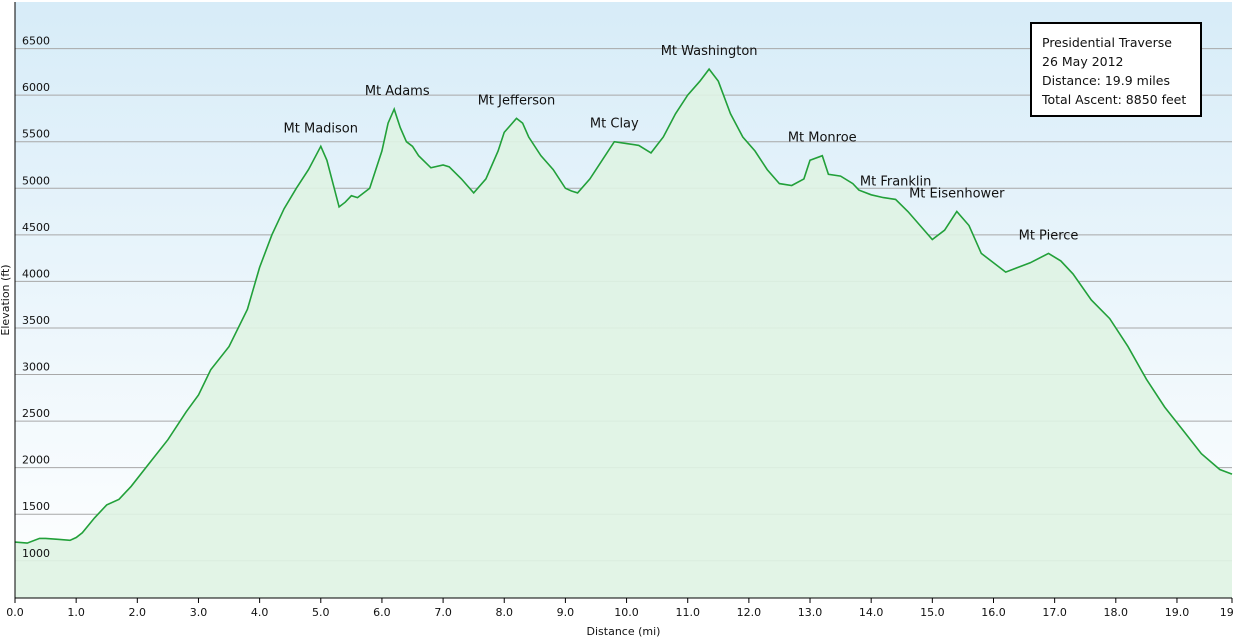 Image resolution: width=1234 pixels, height=640 pixels. What do you see at coordinates (993, 612) in the screenshot?
I see `x-tick-label: 16.0` at bounding box center [993, 612].